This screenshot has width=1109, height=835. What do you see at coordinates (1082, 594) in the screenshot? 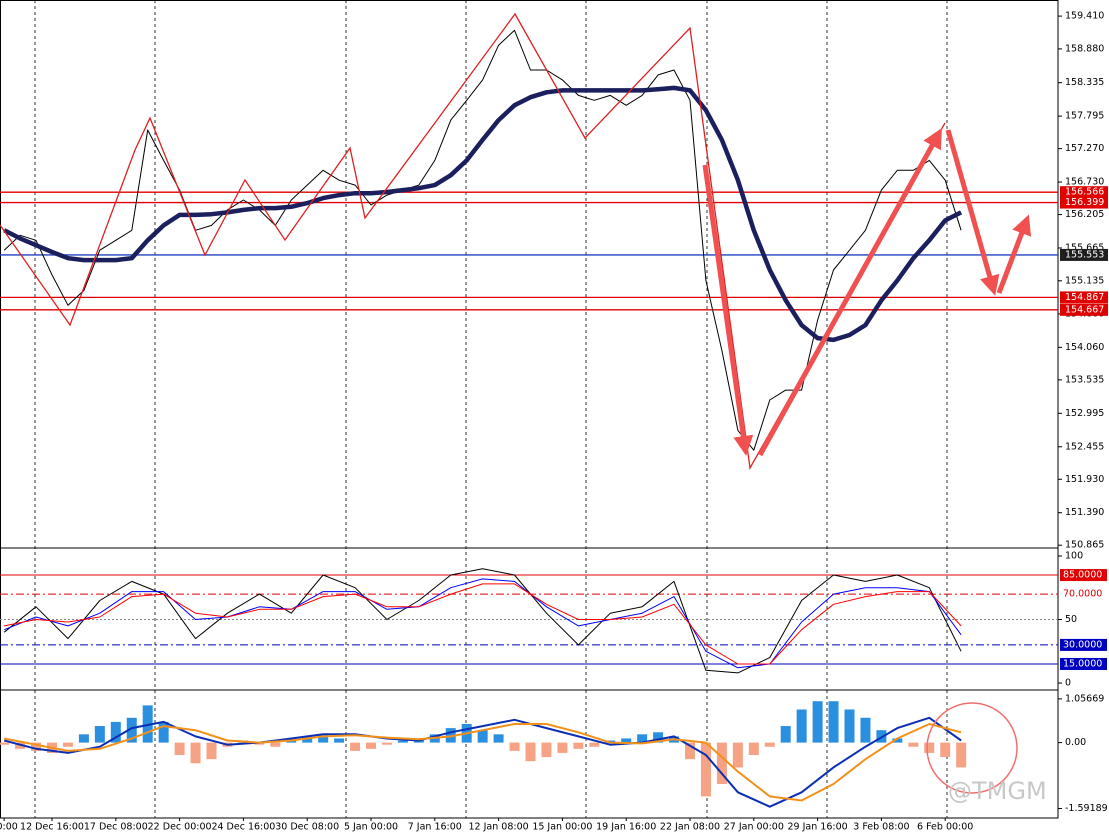
I see `level-label: 70.0000` at bounding box center [1082, 594].